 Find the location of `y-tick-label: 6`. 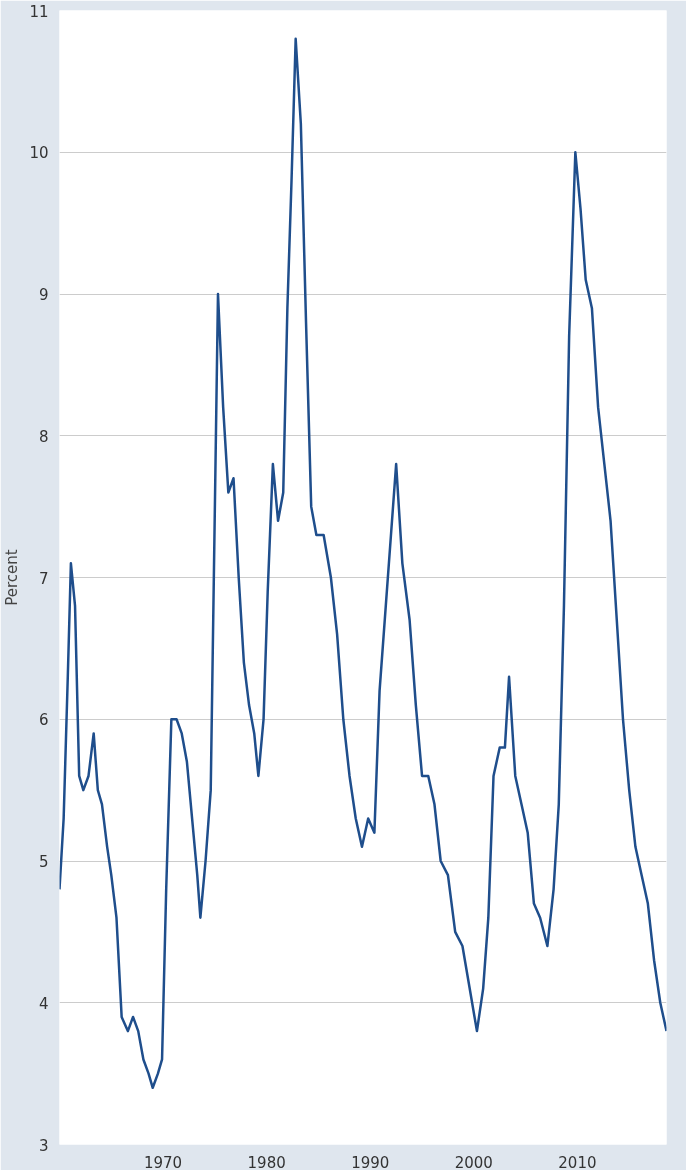

y-tick-label: 6 is located at coordinates (43, 720).